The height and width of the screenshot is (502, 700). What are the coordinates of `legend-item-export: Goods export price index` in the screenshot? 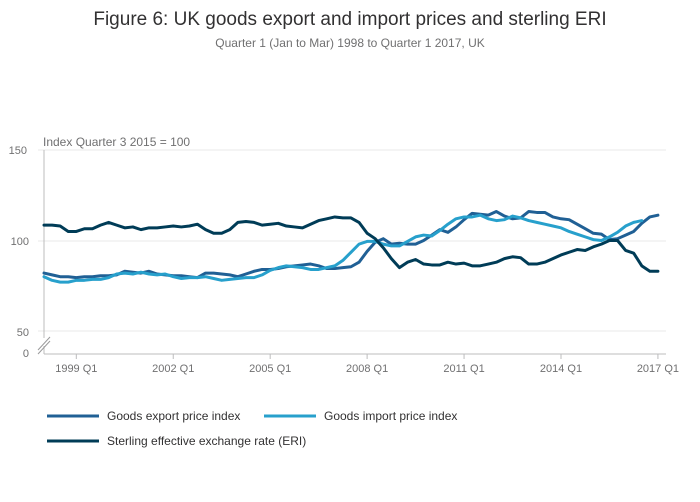 It's located at (143, 416).